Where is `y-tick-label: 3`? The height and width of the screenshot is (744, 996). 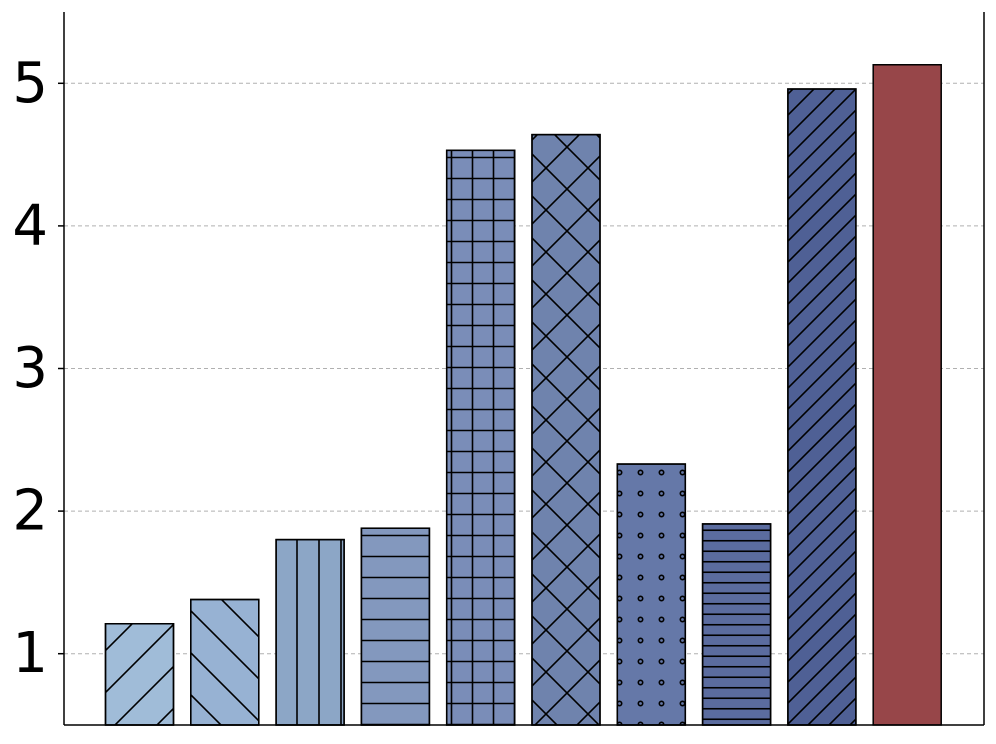
y-tick-label: 3 is located at coordinates (30, 368).